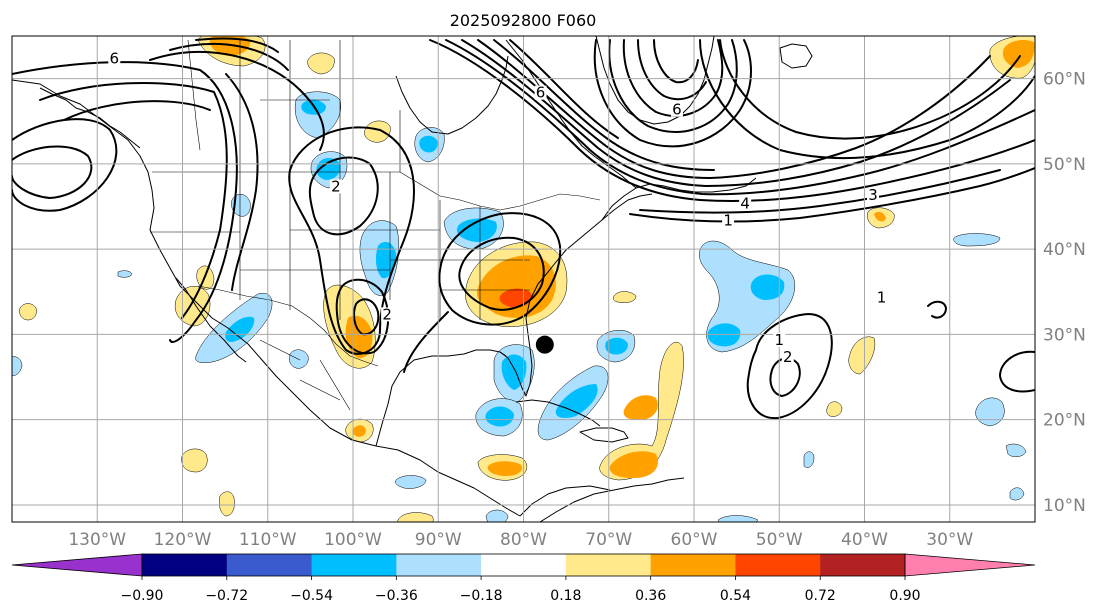 The width and height of the screenshot is (1105, 615). Describe the element at coordinates (481, 596) in the screenshot. I see `colorbar-label-4: −0.18` at that location.